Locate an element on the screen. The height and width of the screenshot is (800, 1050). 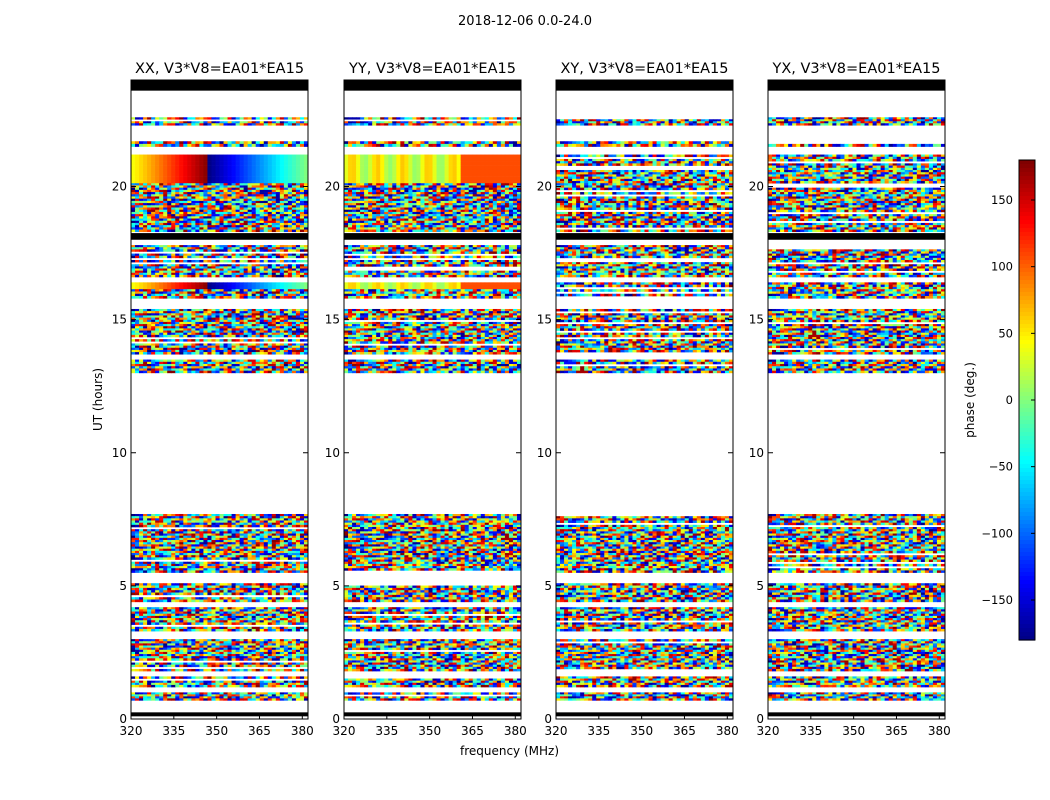
colorbar-tick-label: 150 is located at coordinates (1002, 200).